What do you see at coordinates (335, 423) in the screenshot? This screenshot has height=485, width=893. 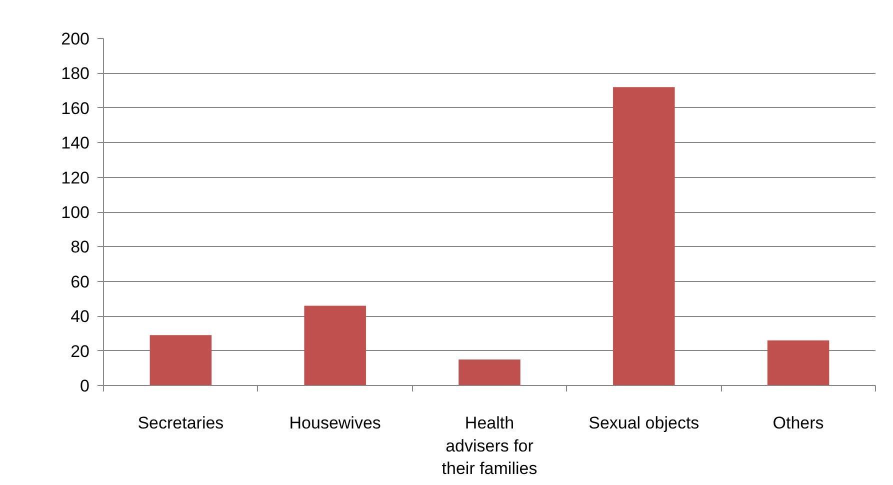 I see `x-tick-label: Housewives` at bounding box center [335, 423].